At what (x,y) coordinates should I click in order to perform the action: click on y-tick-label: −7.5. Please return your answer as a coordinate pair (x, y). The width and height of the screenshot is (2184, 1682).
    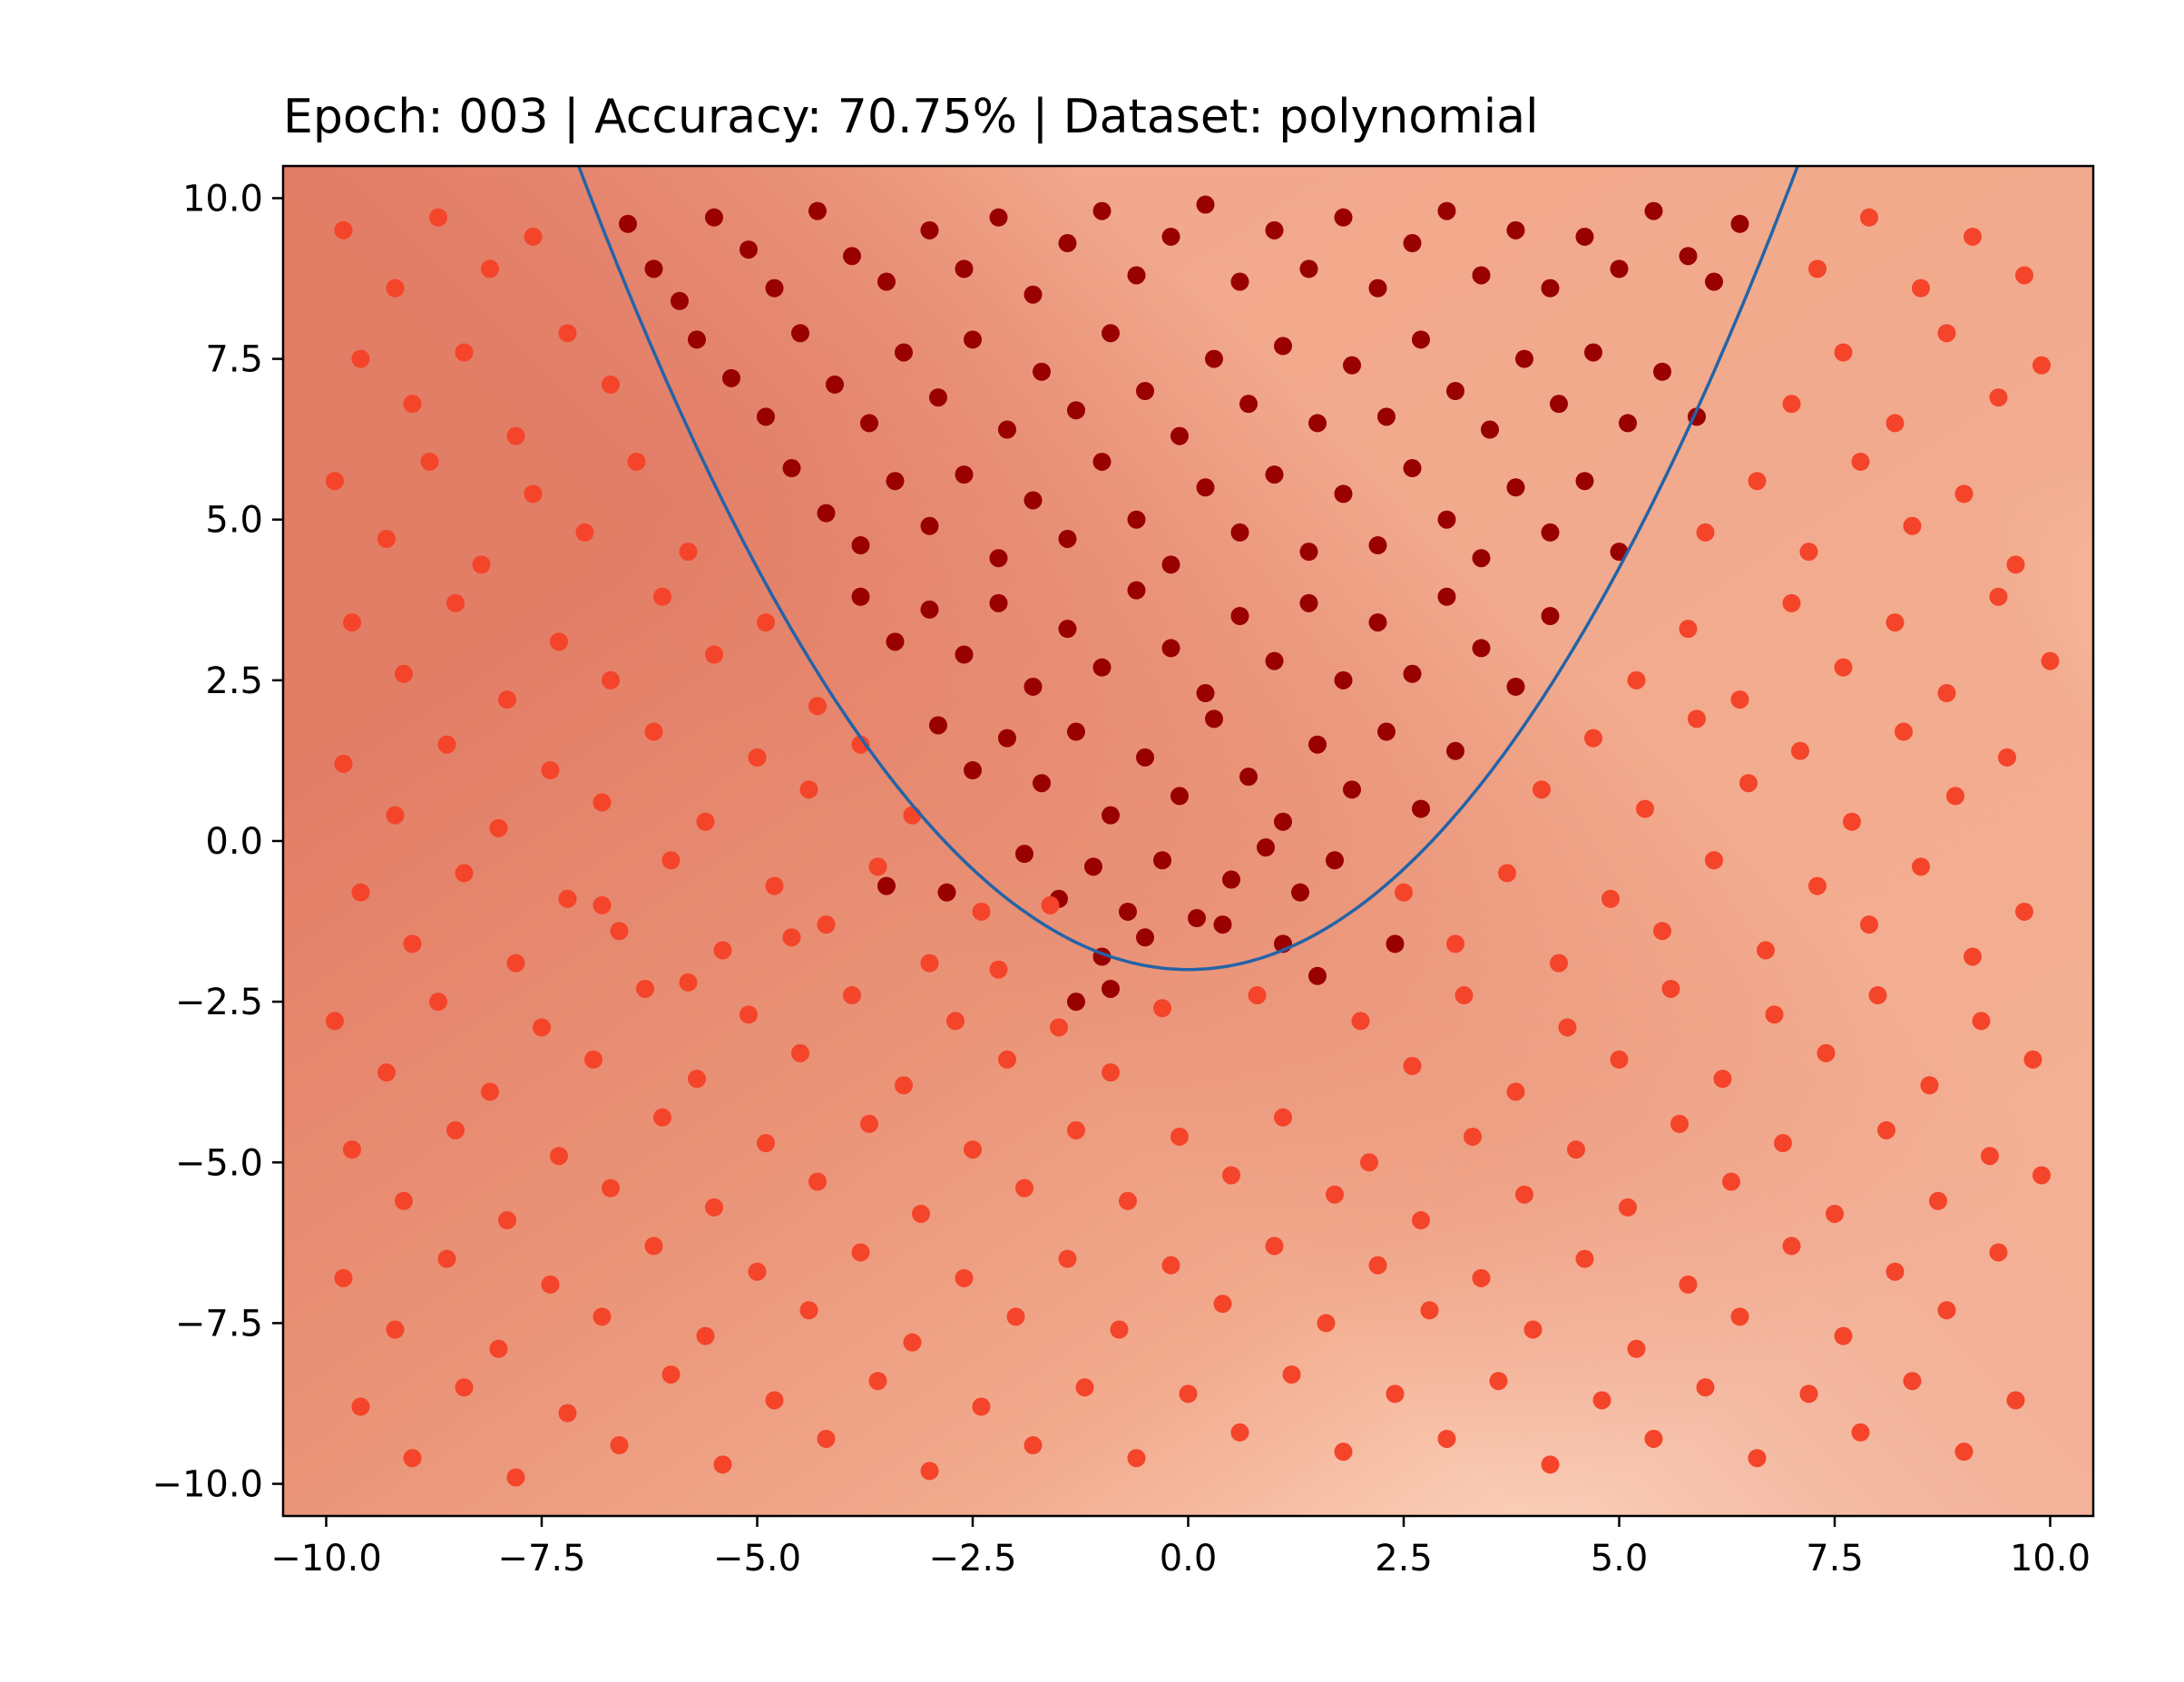
    Looking at the image, I should click on (219, 1324).